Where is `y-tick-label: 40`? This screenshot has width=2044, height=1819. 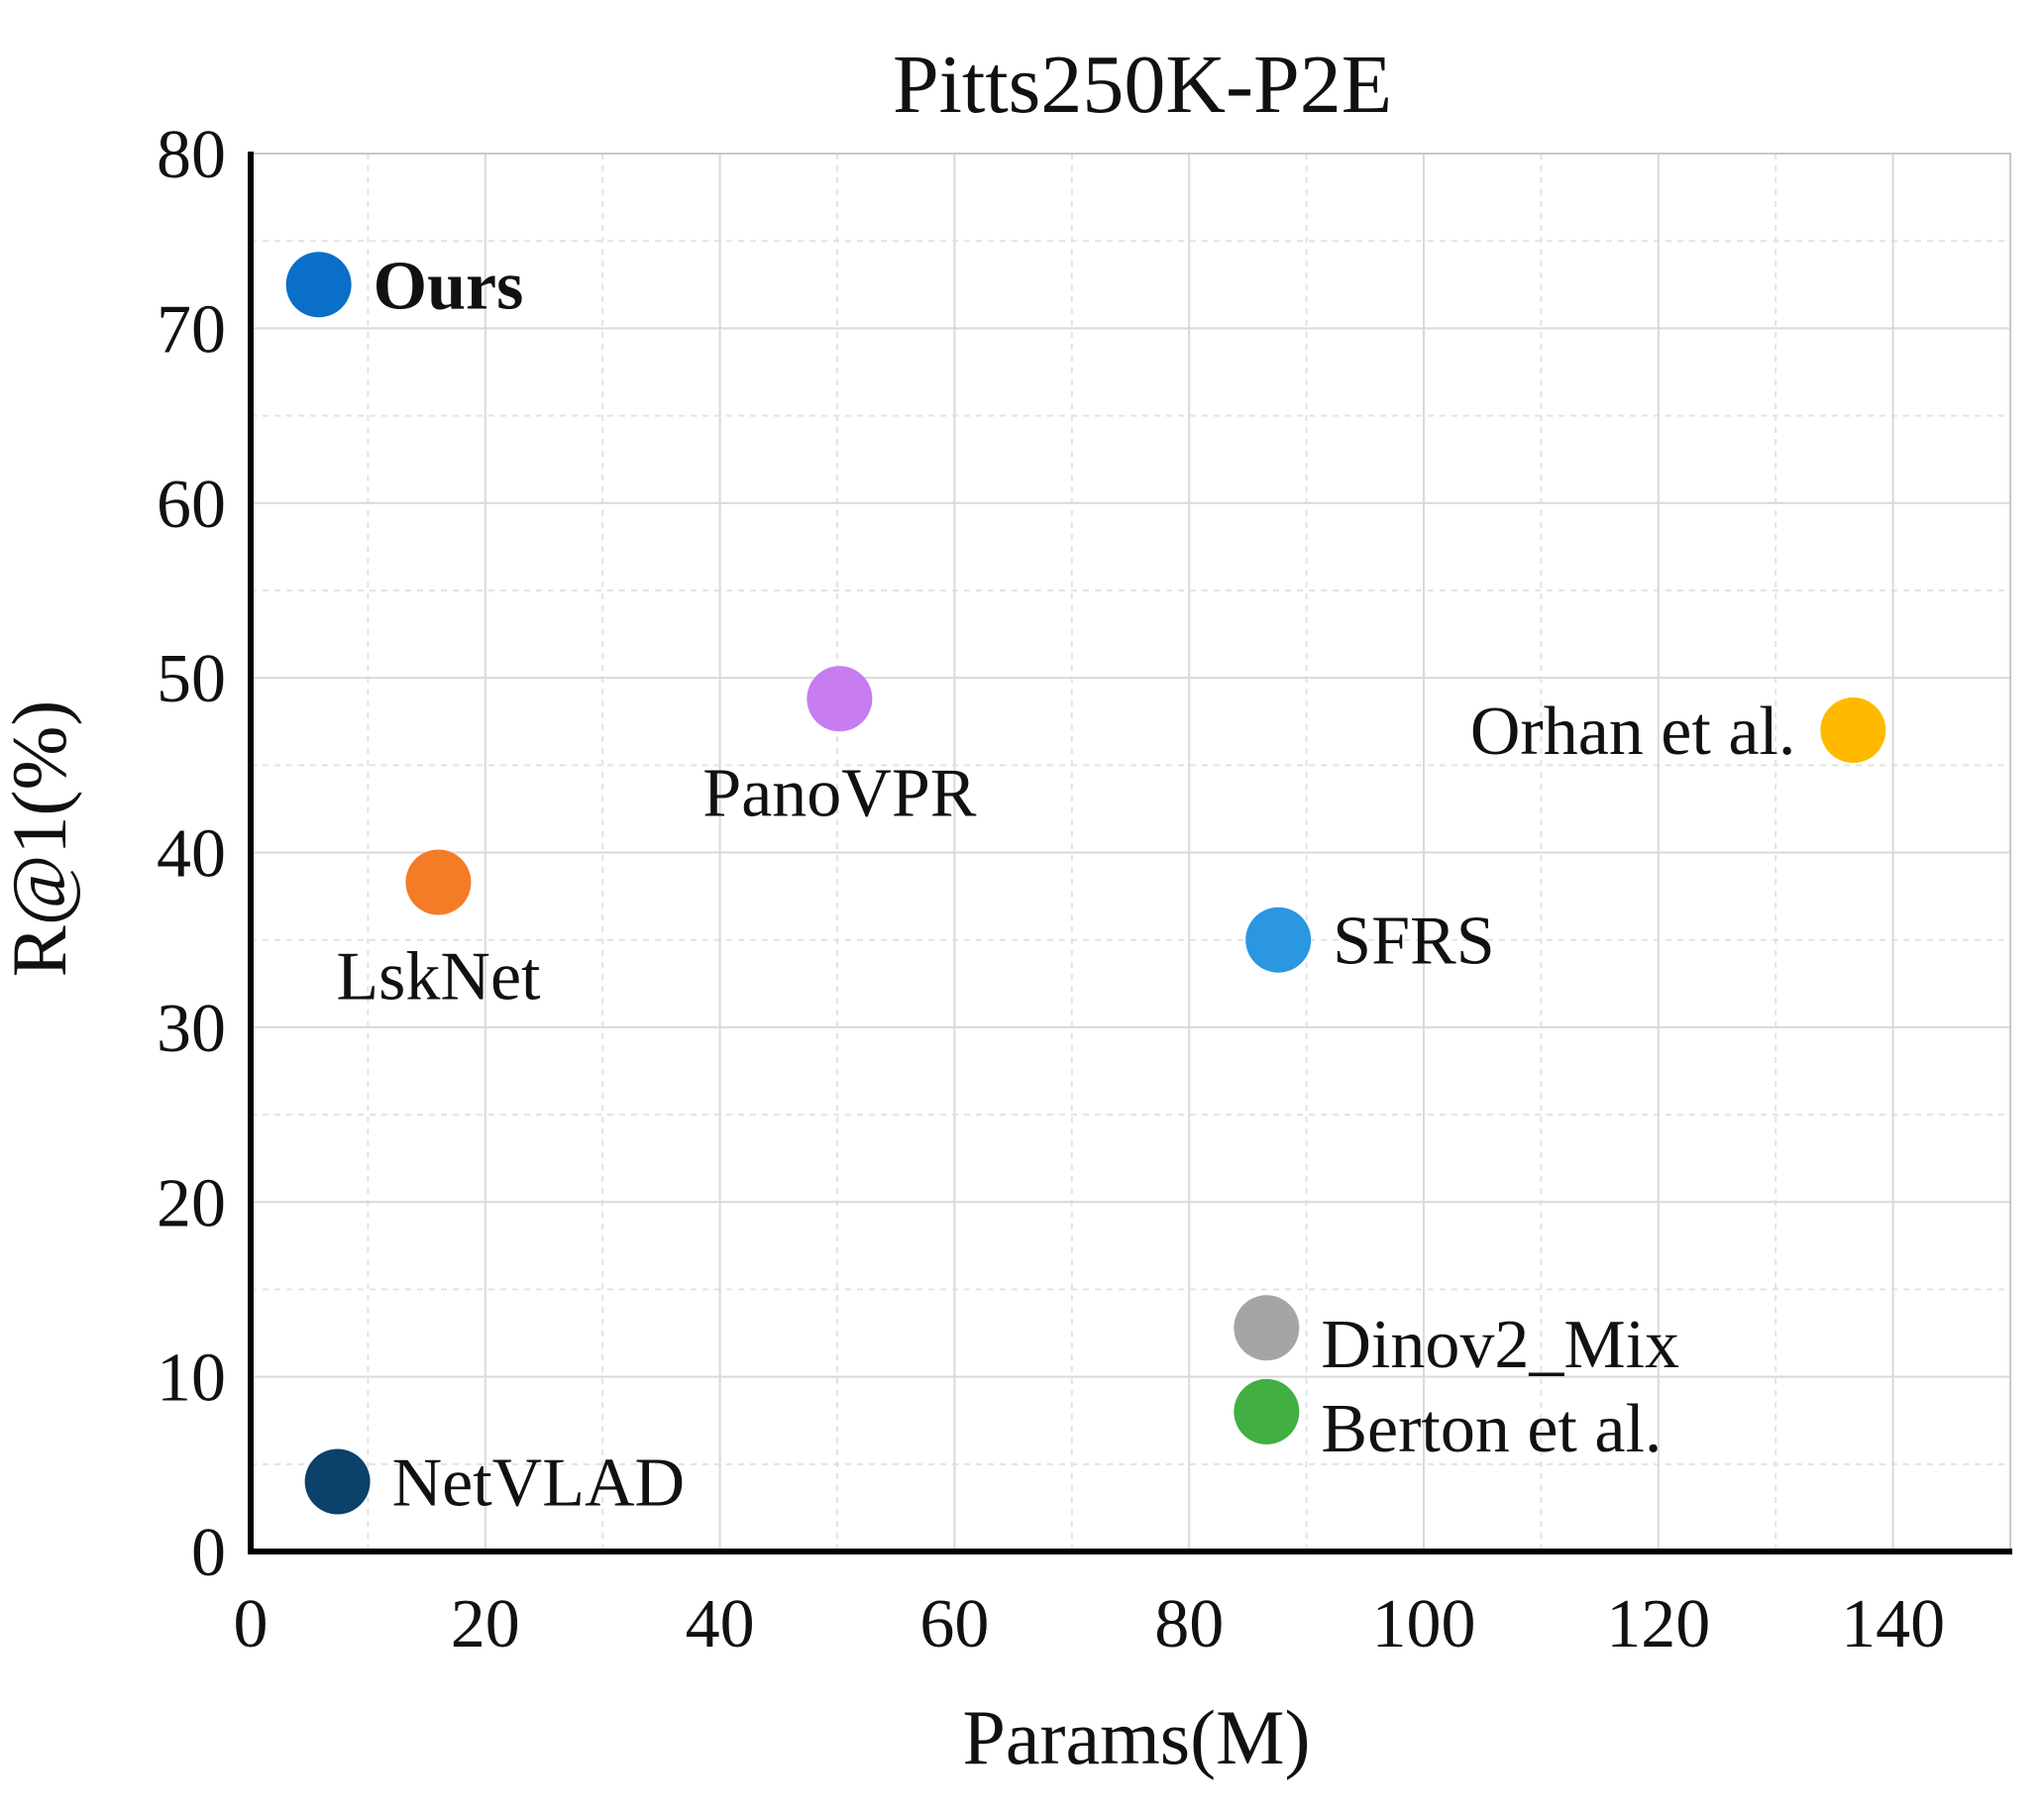
y-tick-label: 40 is located at coordinates (191, 854).